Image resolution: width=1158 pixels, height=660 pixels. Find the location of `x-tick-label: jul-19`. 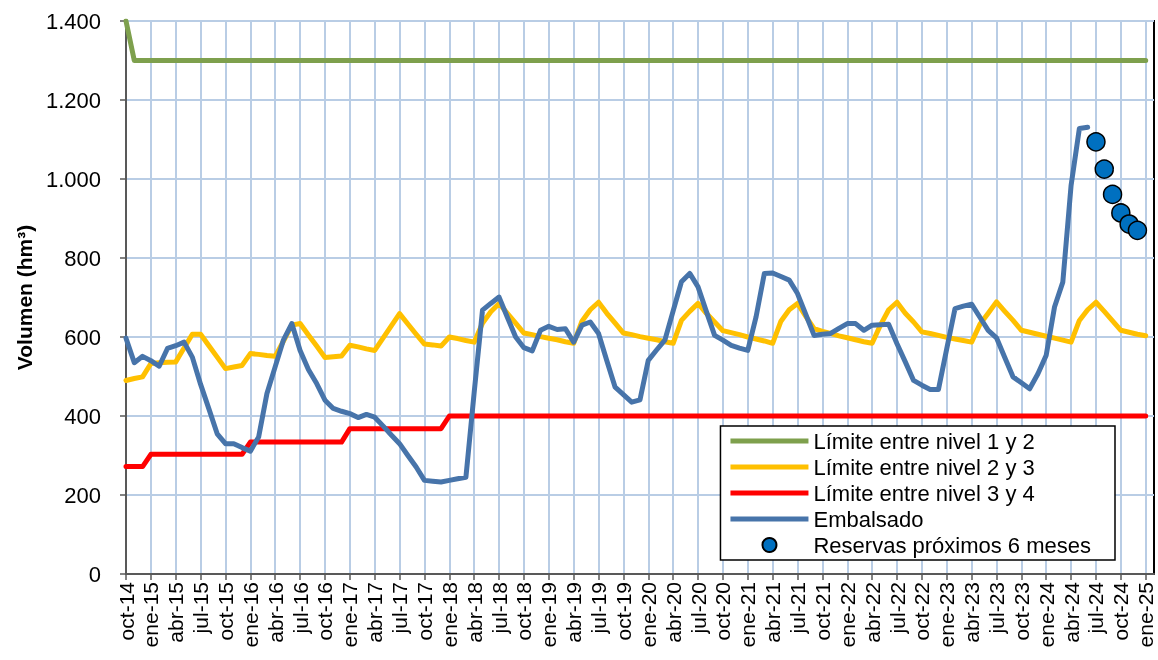

x-tick-label: jul-19 is located at coordinates (599, 608).